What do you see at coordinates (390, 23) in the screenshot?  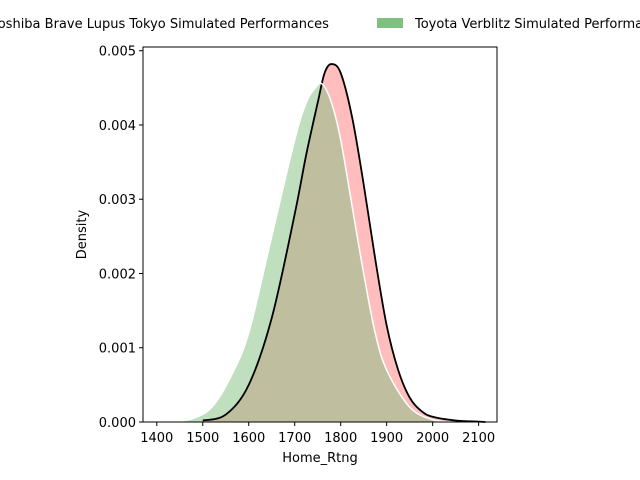 I see `legend-swatch-toyota` at bounding box center [390, 23].